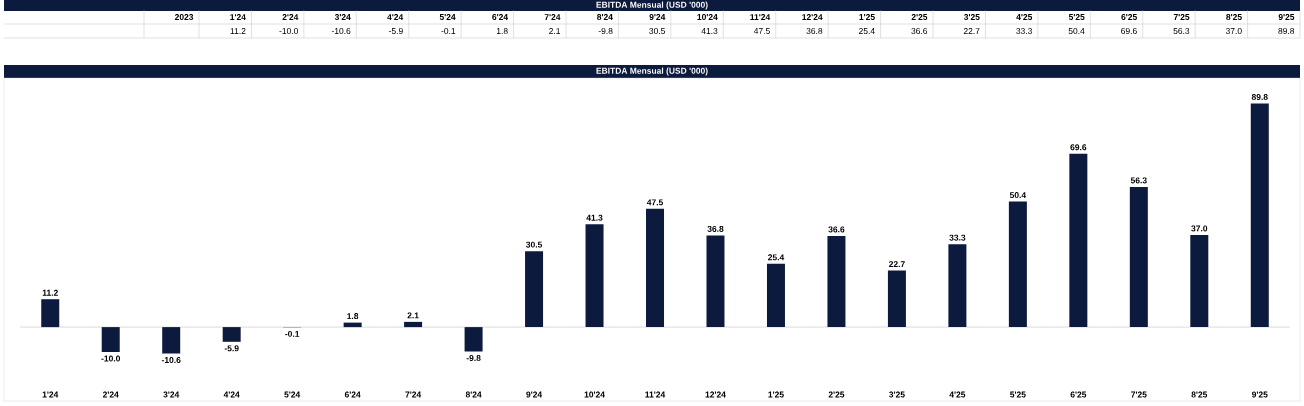 The image size is (1304, 406). What do you see at coordinates (552, 17) in the screenshot?
I see `category-label: 7'24` at bounding box center [552, 17].